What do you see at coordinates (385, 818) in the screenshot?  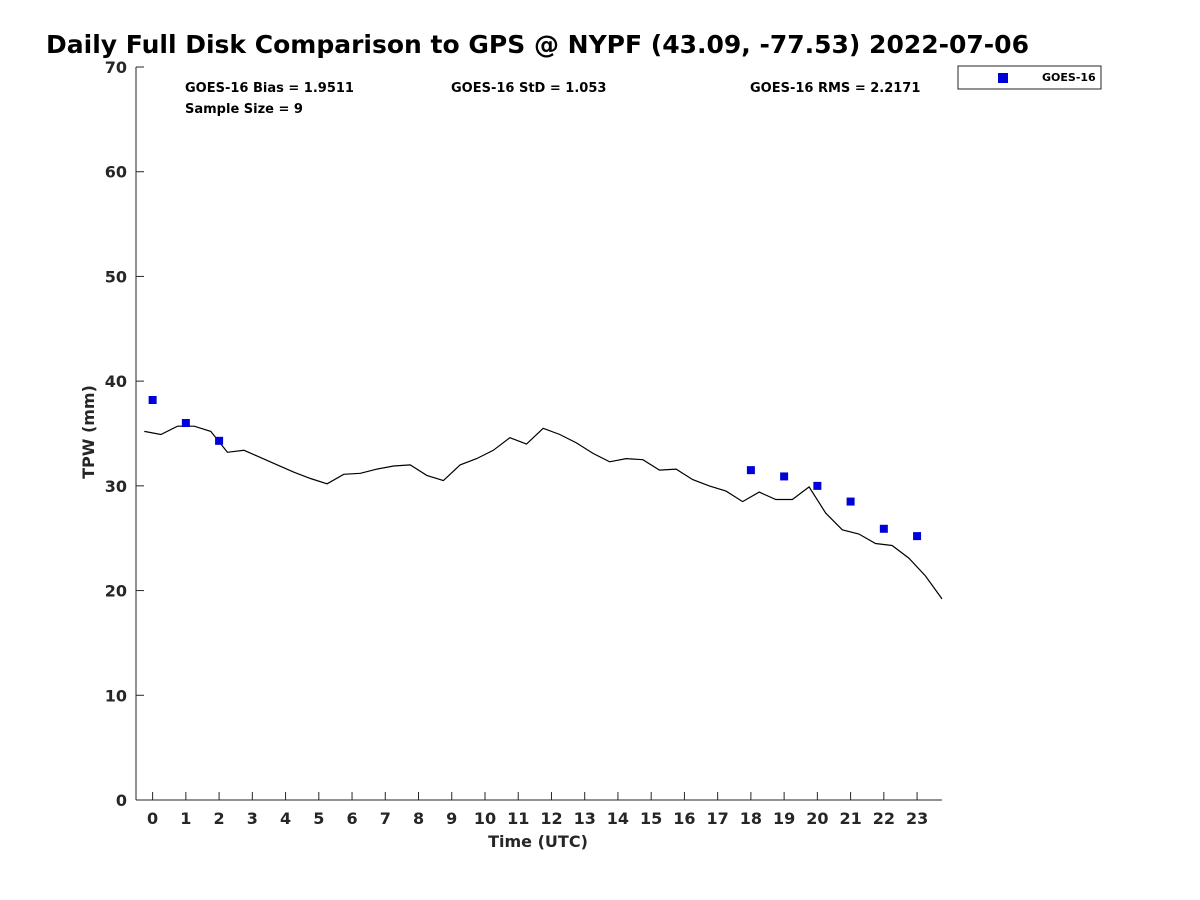 I see `x-tick-label: 7` at bounding box center [385, 818].